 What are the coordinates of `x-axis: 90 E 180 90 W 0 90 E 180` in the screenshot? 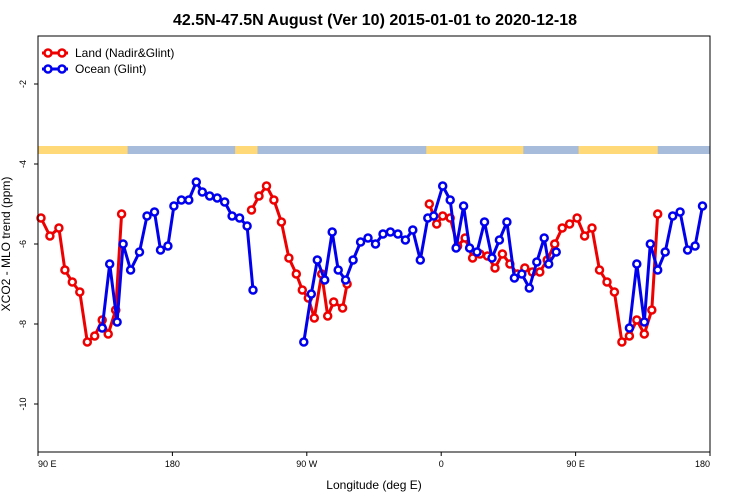 It's located at (374, 460).